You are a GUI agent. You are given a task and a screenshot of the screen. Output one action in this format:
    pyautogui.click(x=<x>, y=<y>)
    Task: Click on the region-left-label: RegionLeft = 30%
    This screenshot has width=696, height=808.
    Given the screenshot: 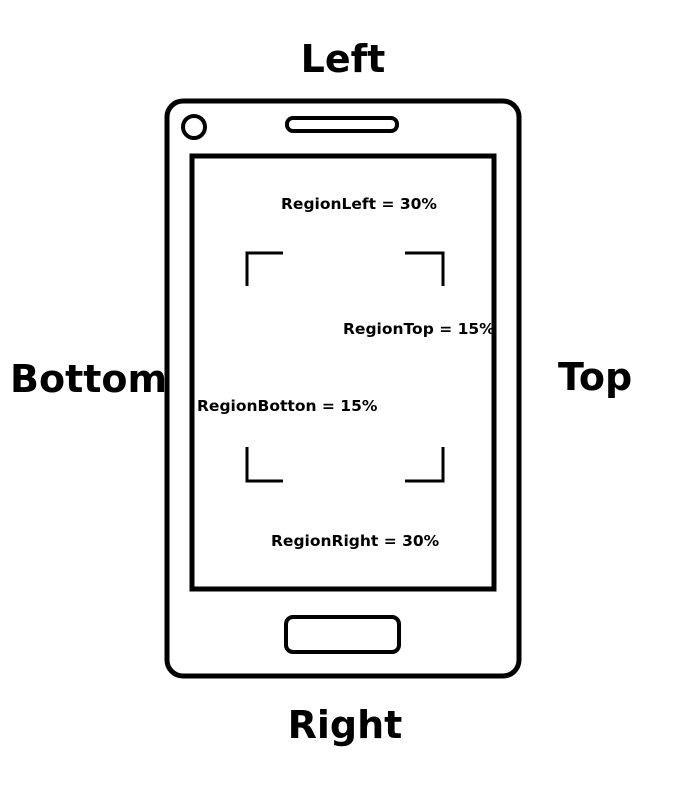 What is the action you would take?
    pyautogui.click(x=359, y=204)
    